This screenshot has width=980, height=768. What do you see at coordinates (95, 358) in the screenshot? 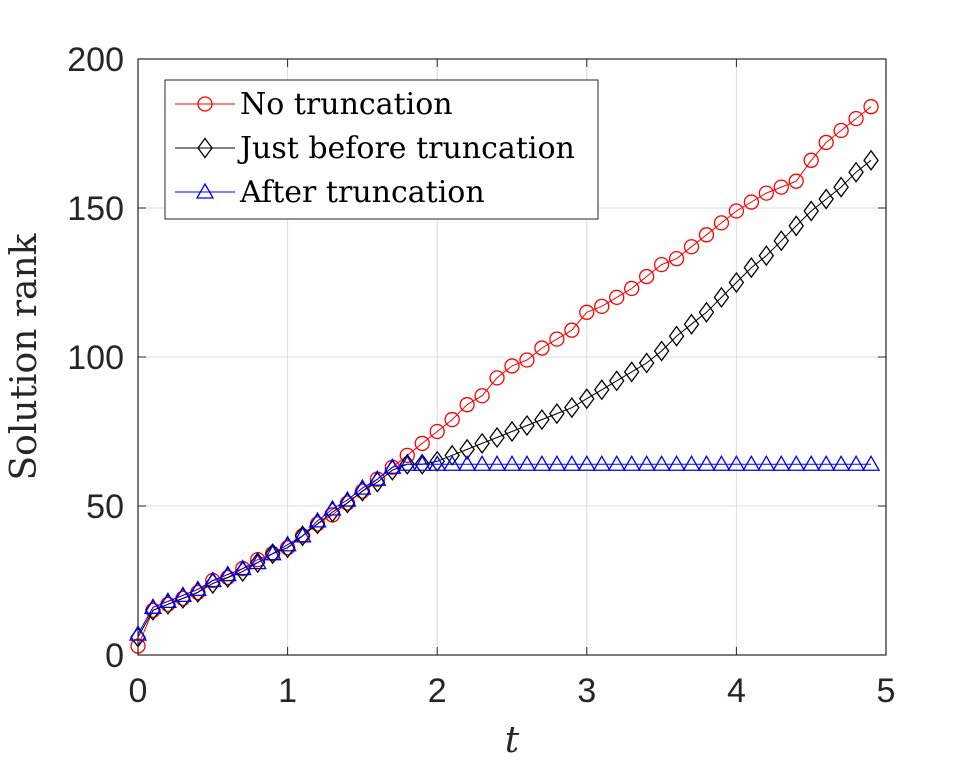
I see `y-tick-label: 100` at bounding box center [95, 358].